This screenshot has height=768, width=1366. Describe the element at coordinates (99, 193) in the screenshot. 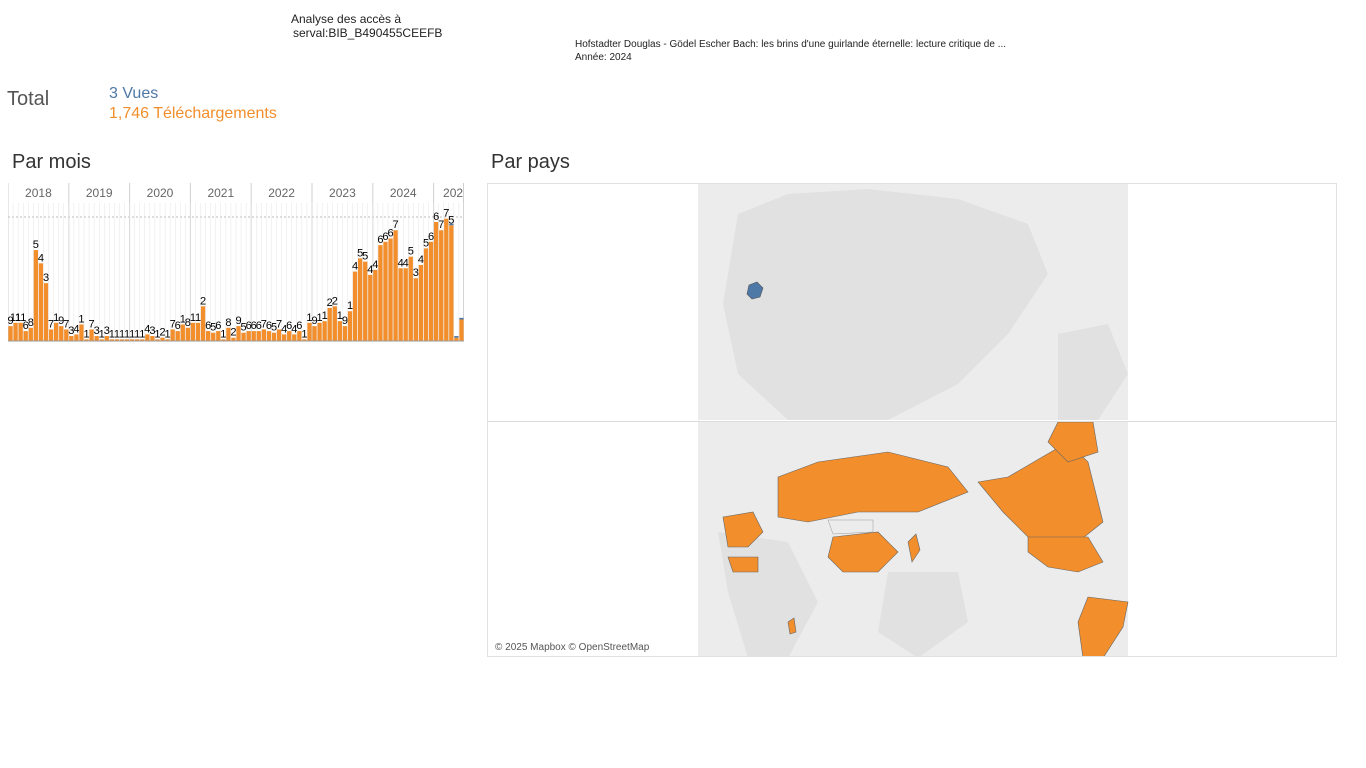

I see `year-label: 2019` at that location.